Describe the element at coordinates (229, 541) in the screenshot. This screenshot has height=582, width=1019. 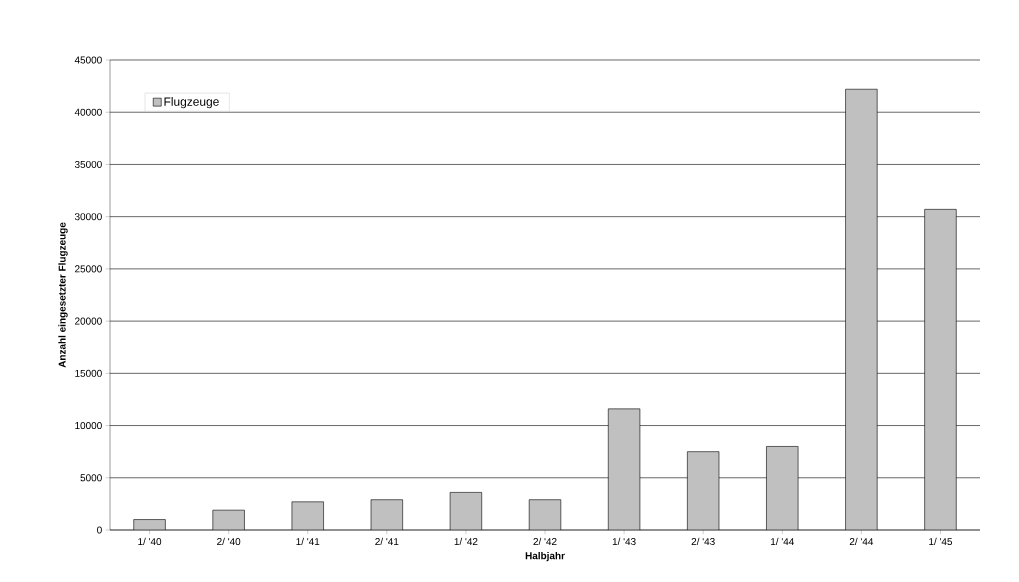
I see `x-tick-label: 2/ '40` at that location.